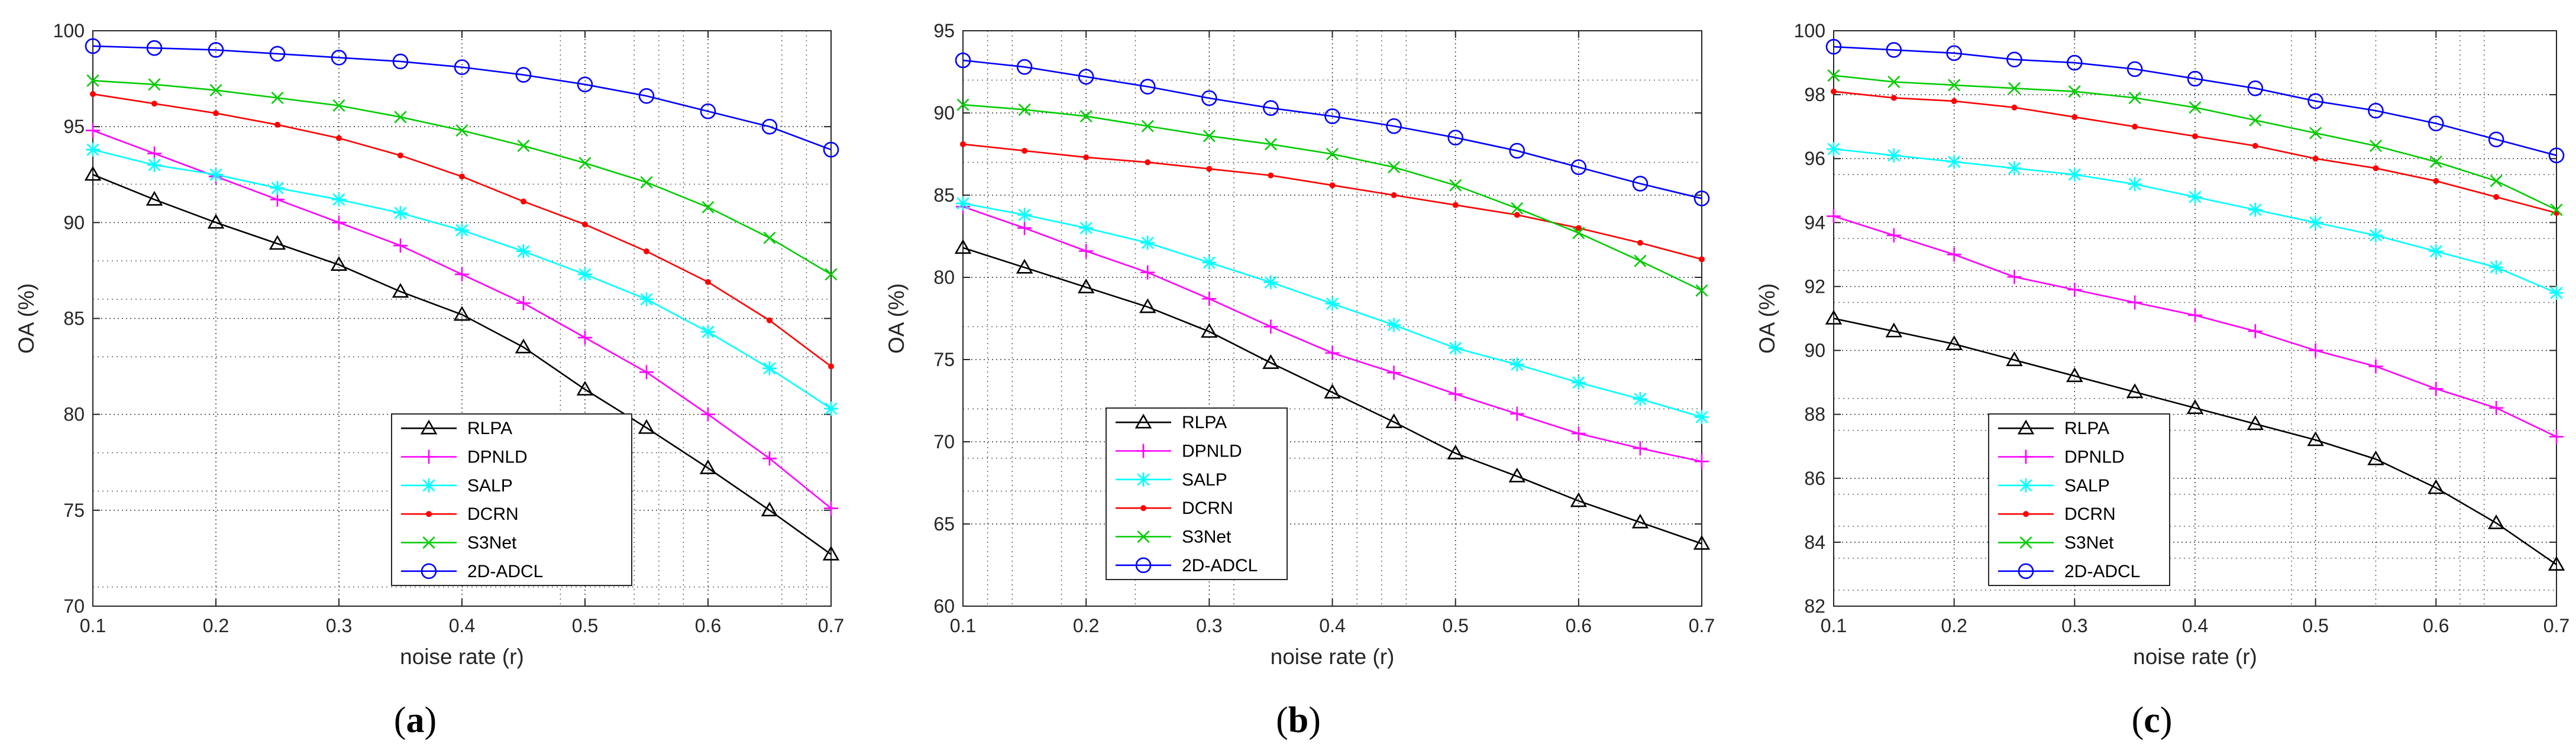  Describe the element at coordinates (462, 657) in the screenshot. I see `x-axis-label: noise rate (r)` at that location.